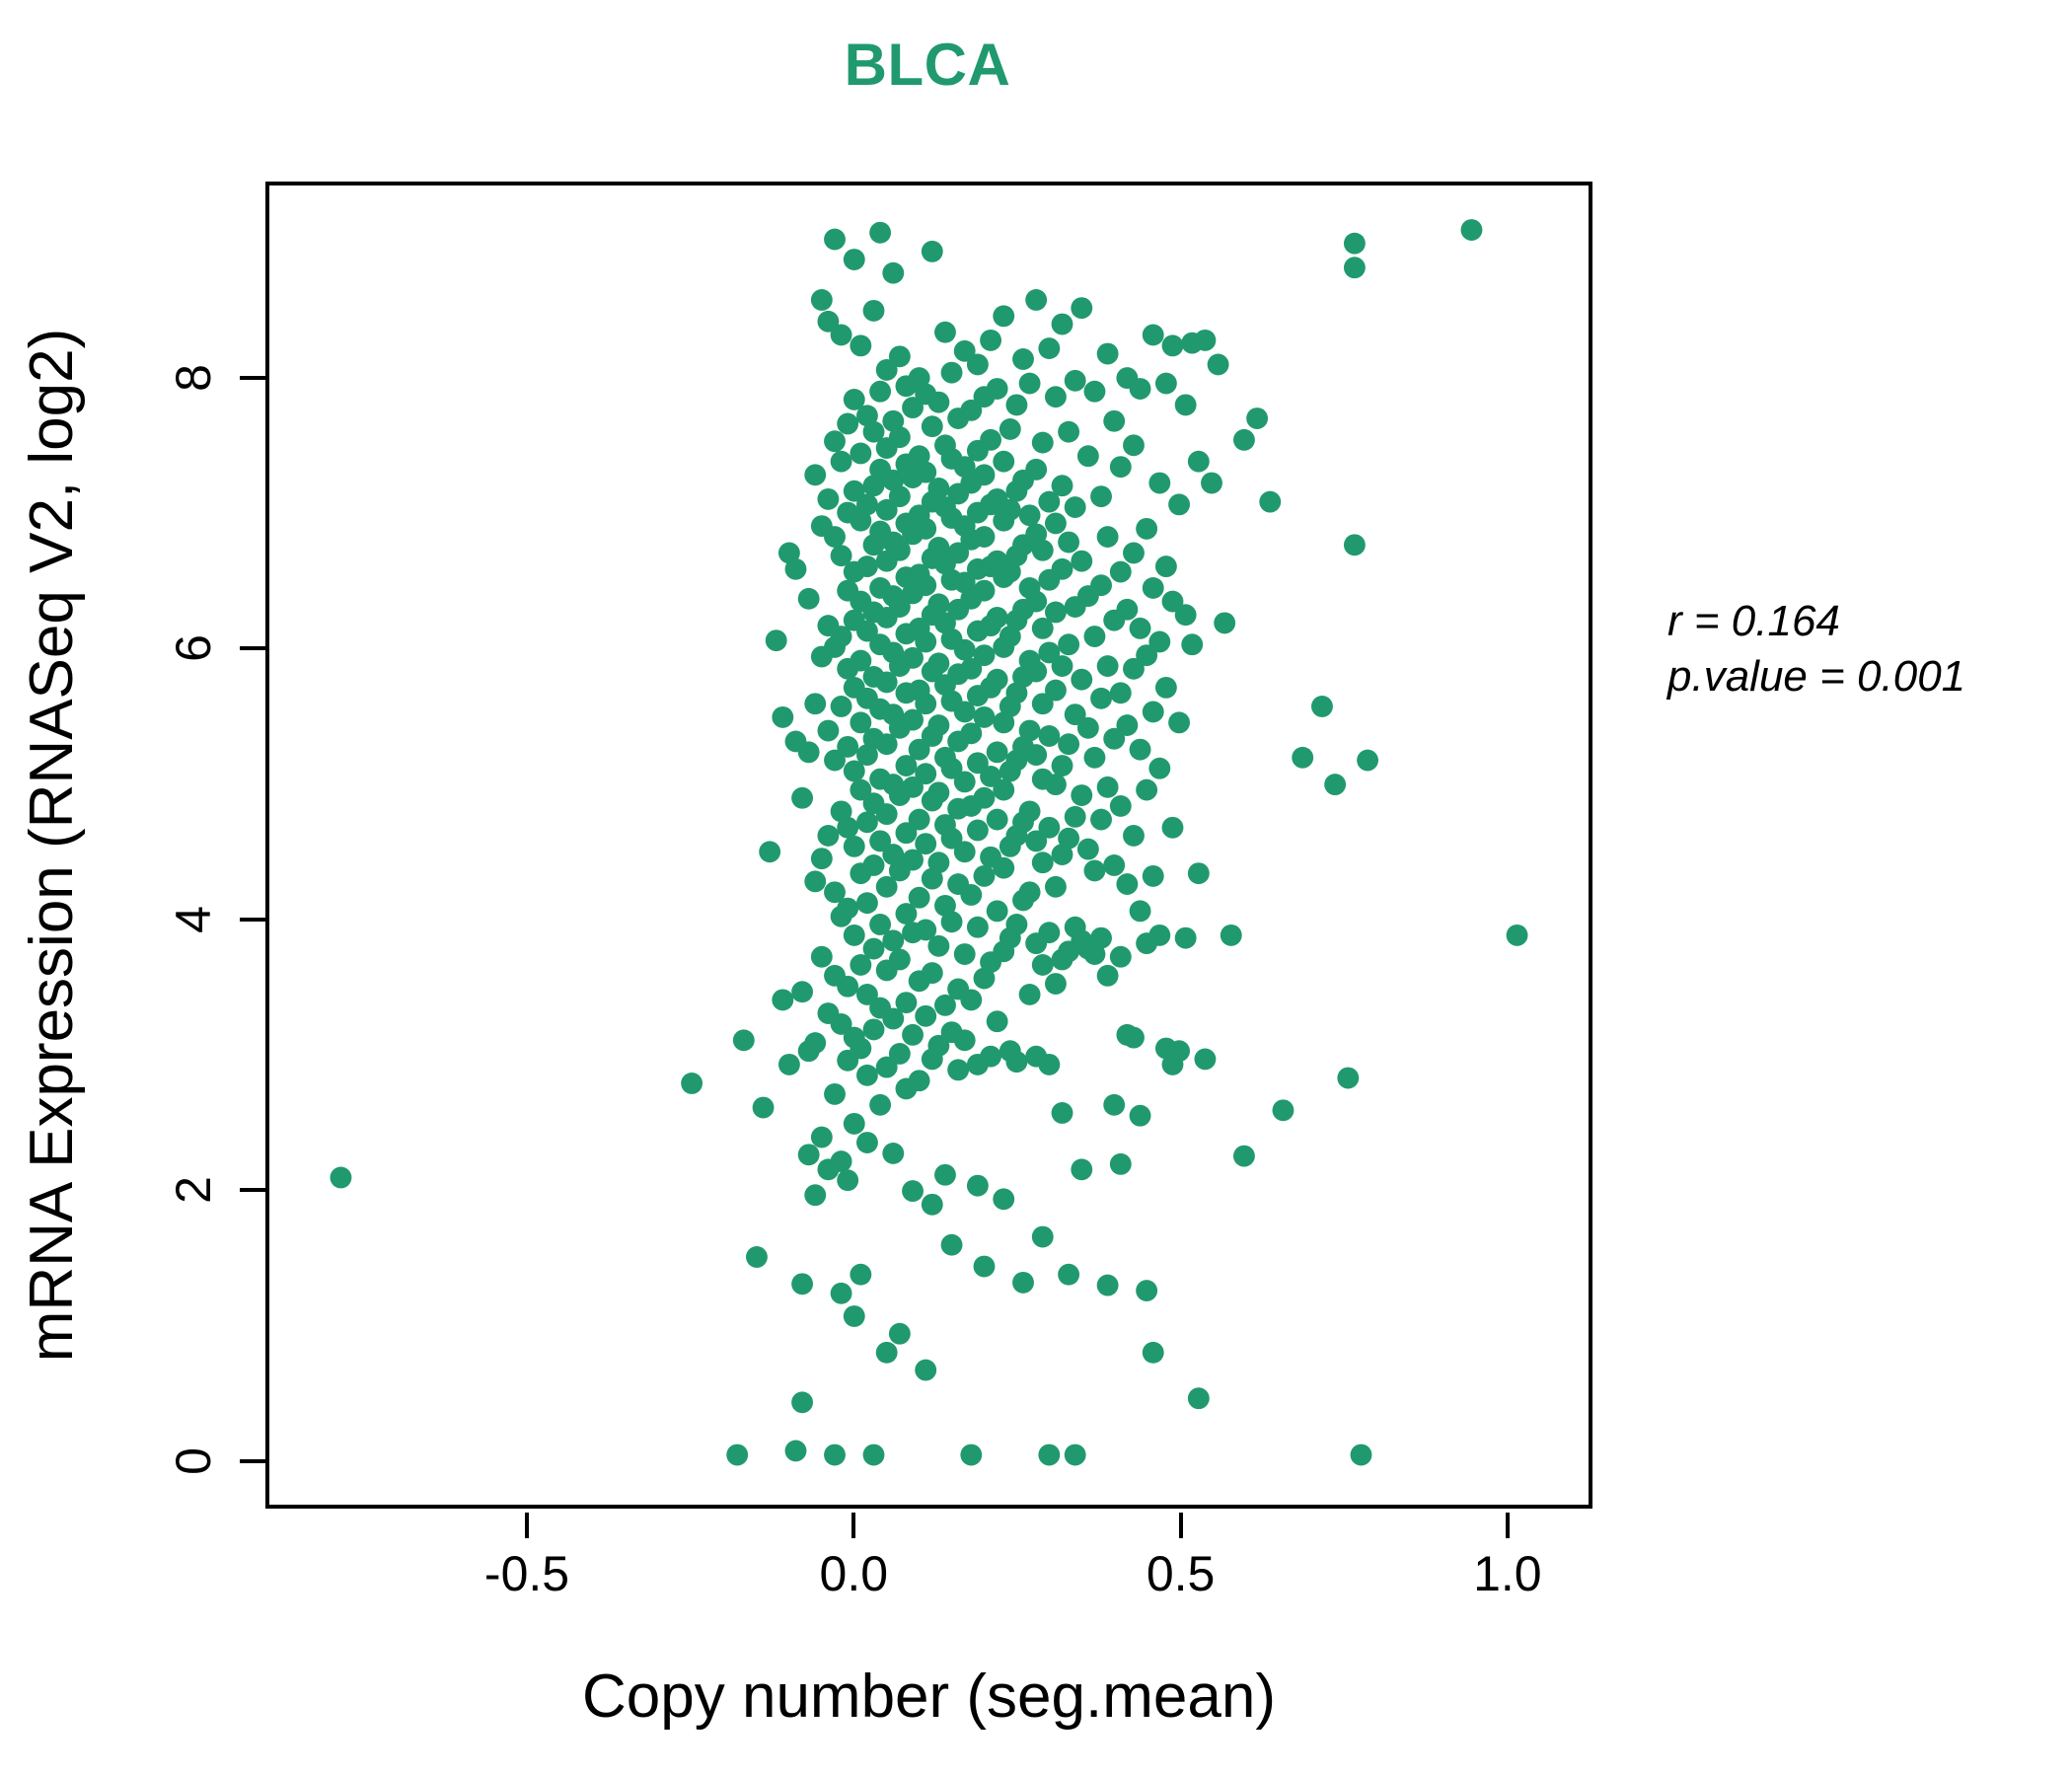  What do you see at coordinates (1507, 1526) in the screenshot?
I see `x-axis-tick` at bounding box center [1507, 1526].